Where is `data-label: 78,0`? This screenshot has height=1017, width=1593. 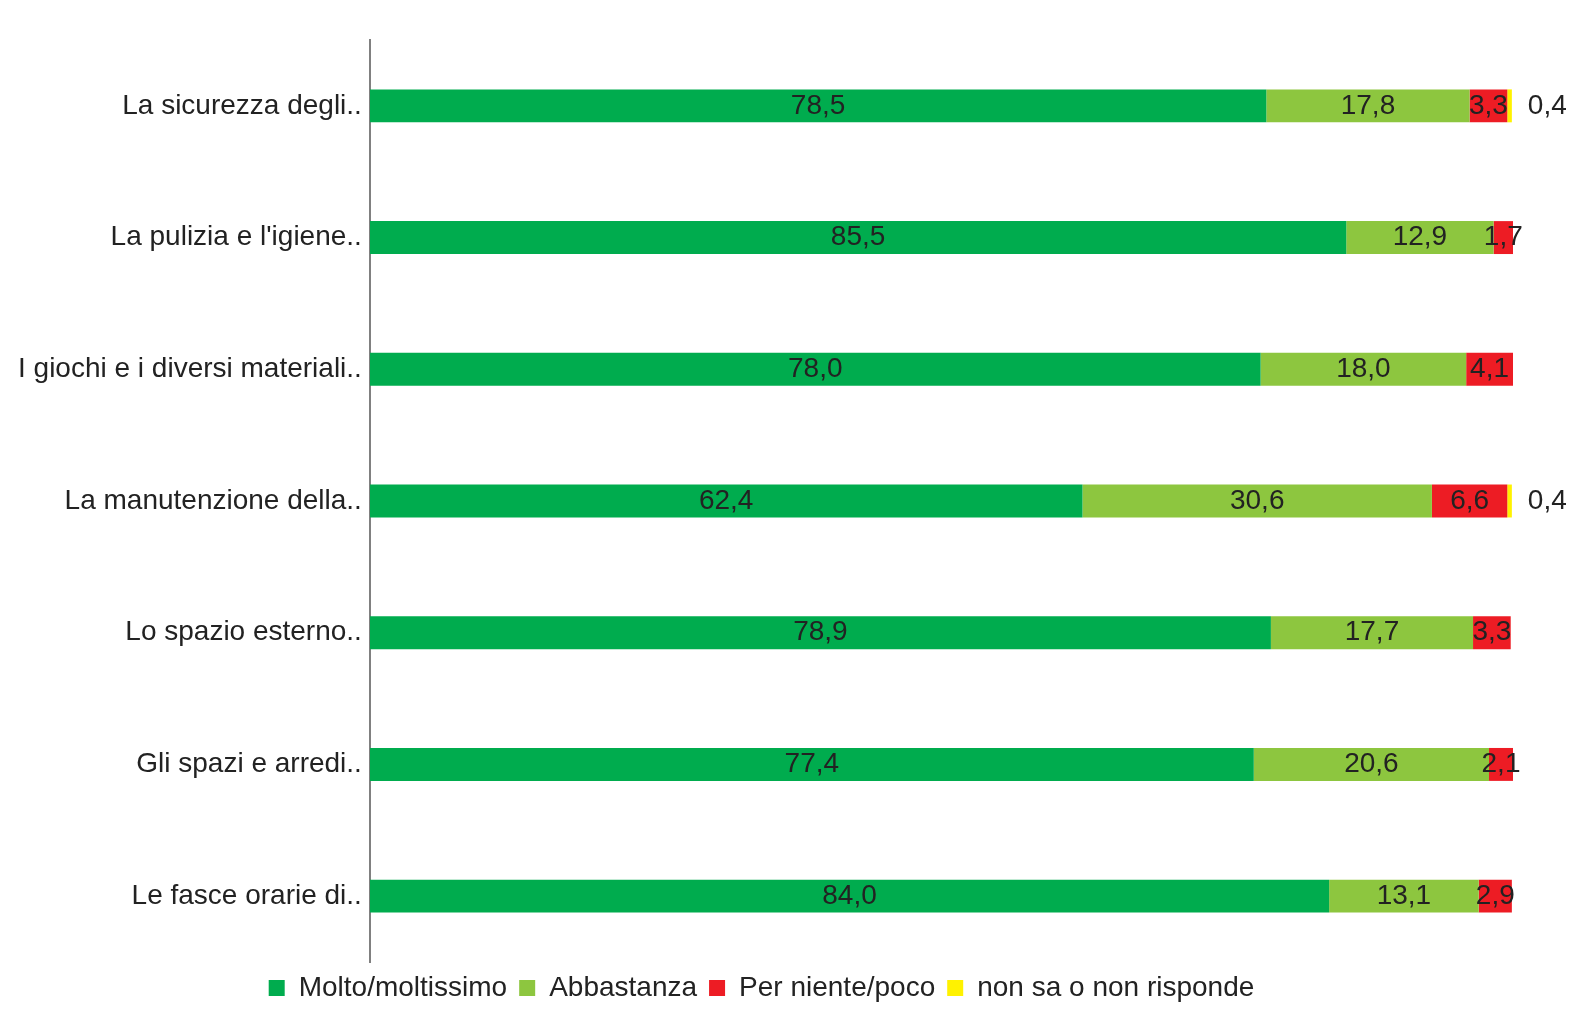 data-label: 78,0 is located at coordinates (815, 367).